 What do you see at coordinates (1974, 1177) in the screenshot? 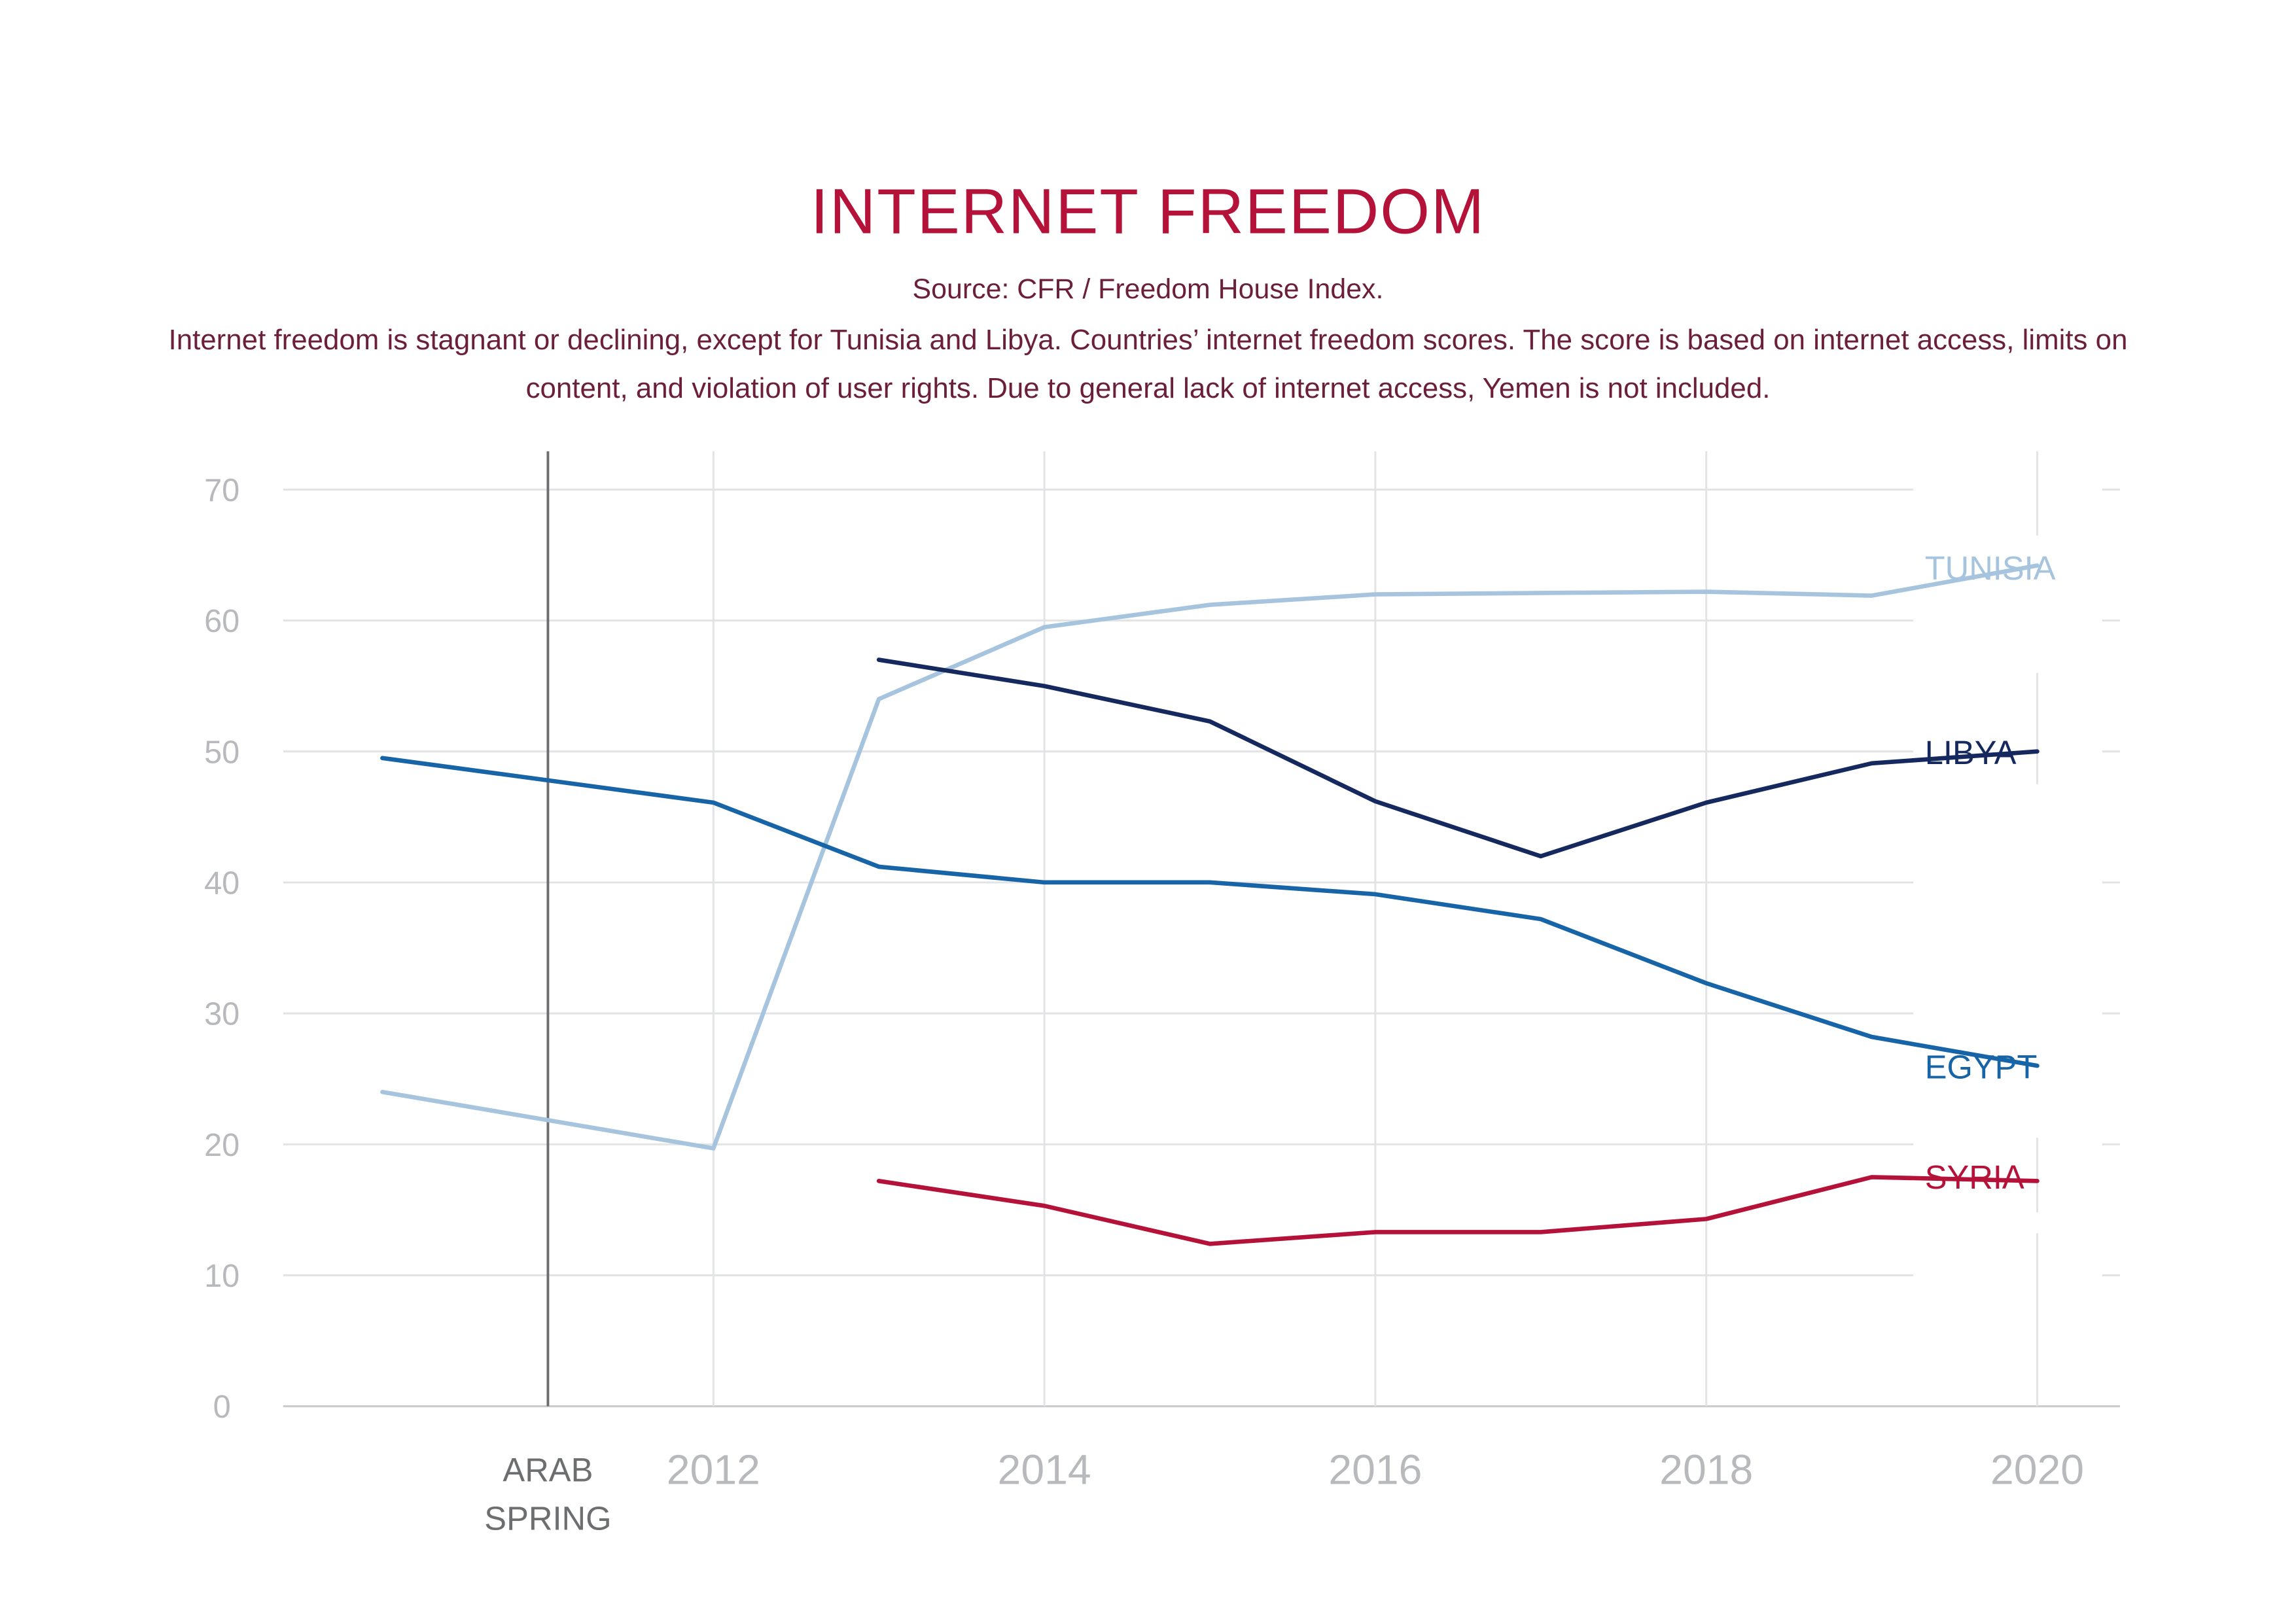
I see `series-label-syria: SYRIA` at bounding box center [1974, 1177].